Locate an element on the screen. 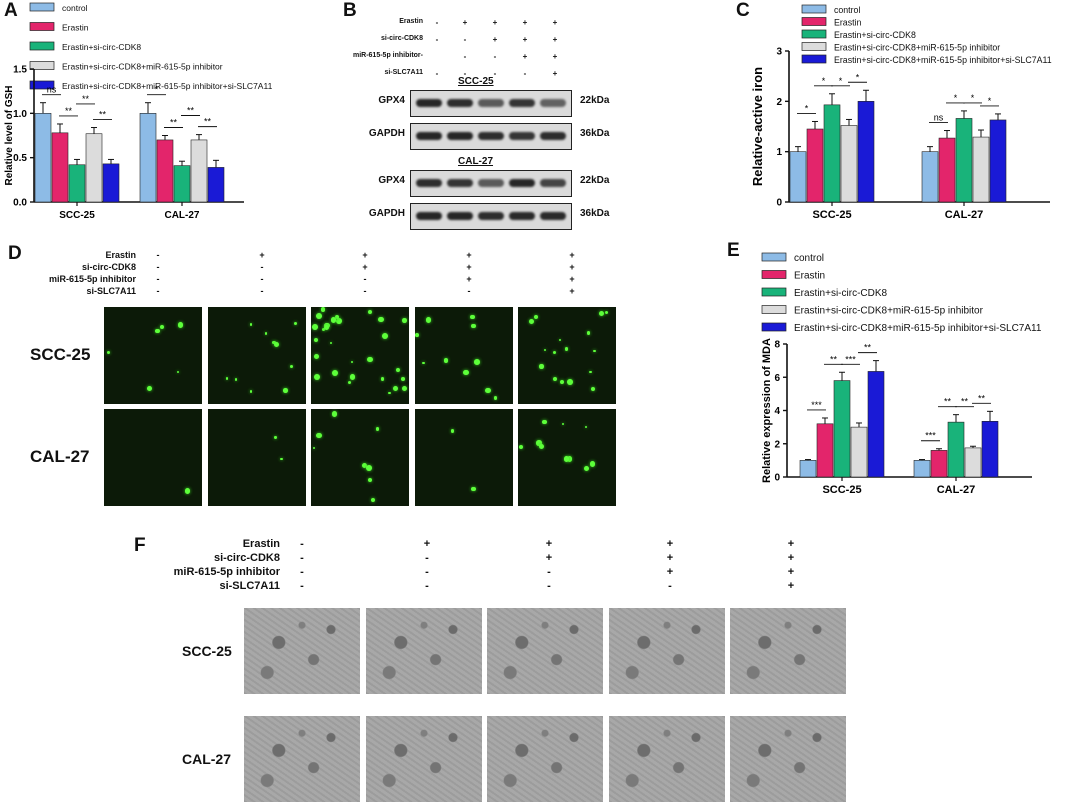 The image size is (1065, 802). significance-label: ns is located at coordinates (939, 118).